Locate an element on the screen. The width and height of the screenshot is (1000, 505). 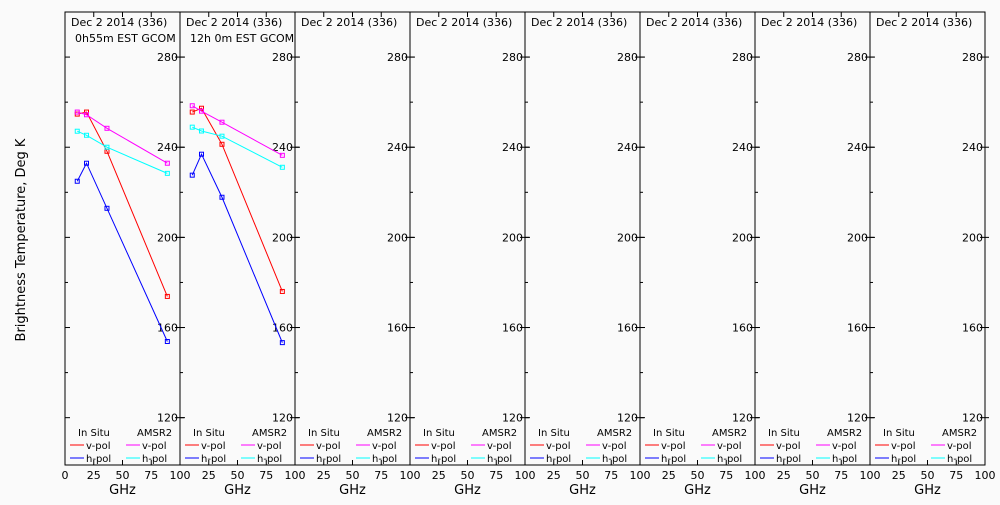
panel-title-time: 12h 0m EST GCOM is located at coordinates (242, 38).